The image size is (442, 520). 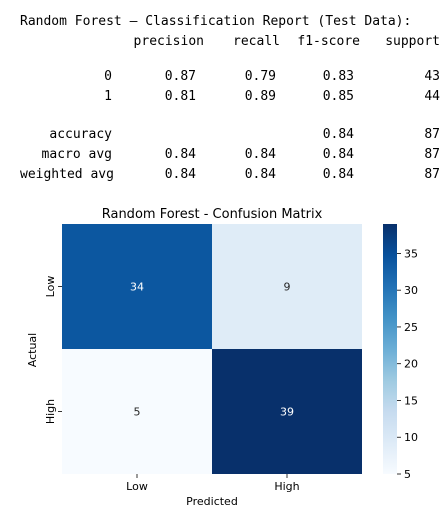 What do you see at coordinates (80, 134) in the screenshot?
I see `report-summary-label: accuracy` at bounding box center [80, 134].